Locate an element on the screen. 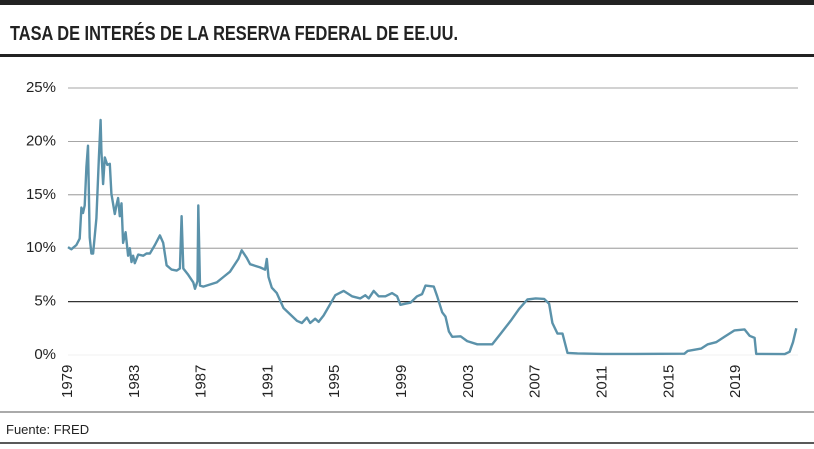  x-tick-label: 1983 is located at coordinates (134, 381).